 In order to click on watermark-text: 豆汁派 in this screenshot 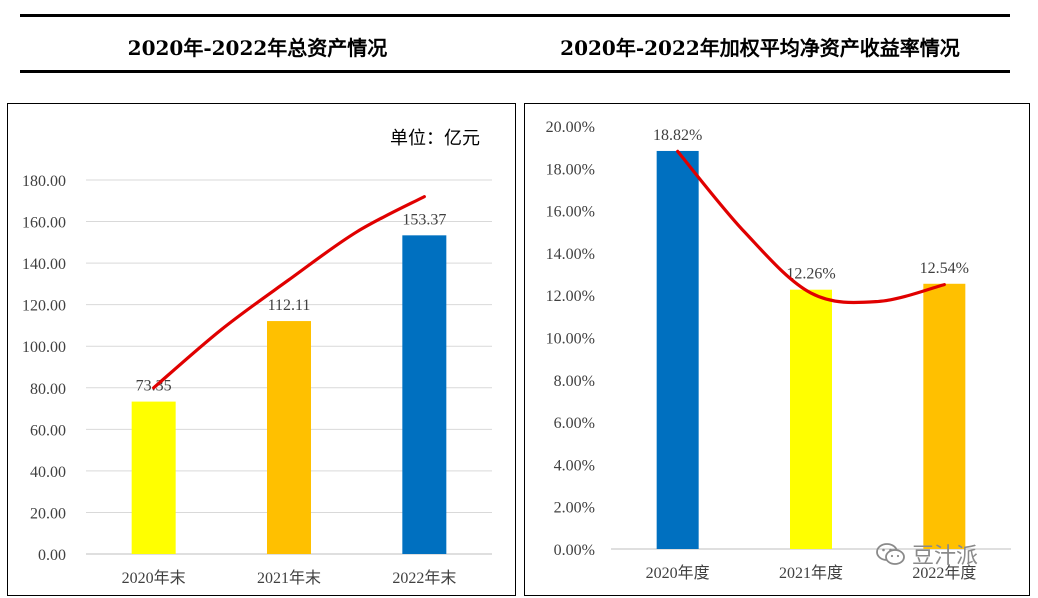, I will do `click(945, 556)`.